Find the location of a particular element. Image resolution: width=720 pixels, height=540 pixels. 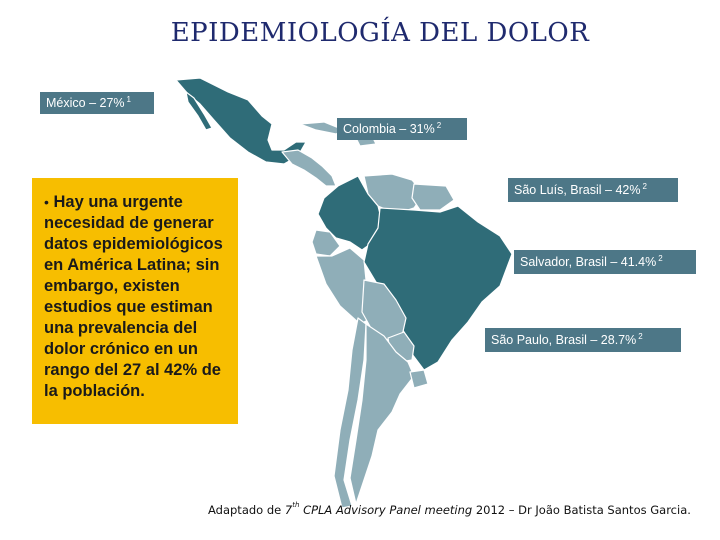

map-country-brazil is located at coordinates (438, 288).